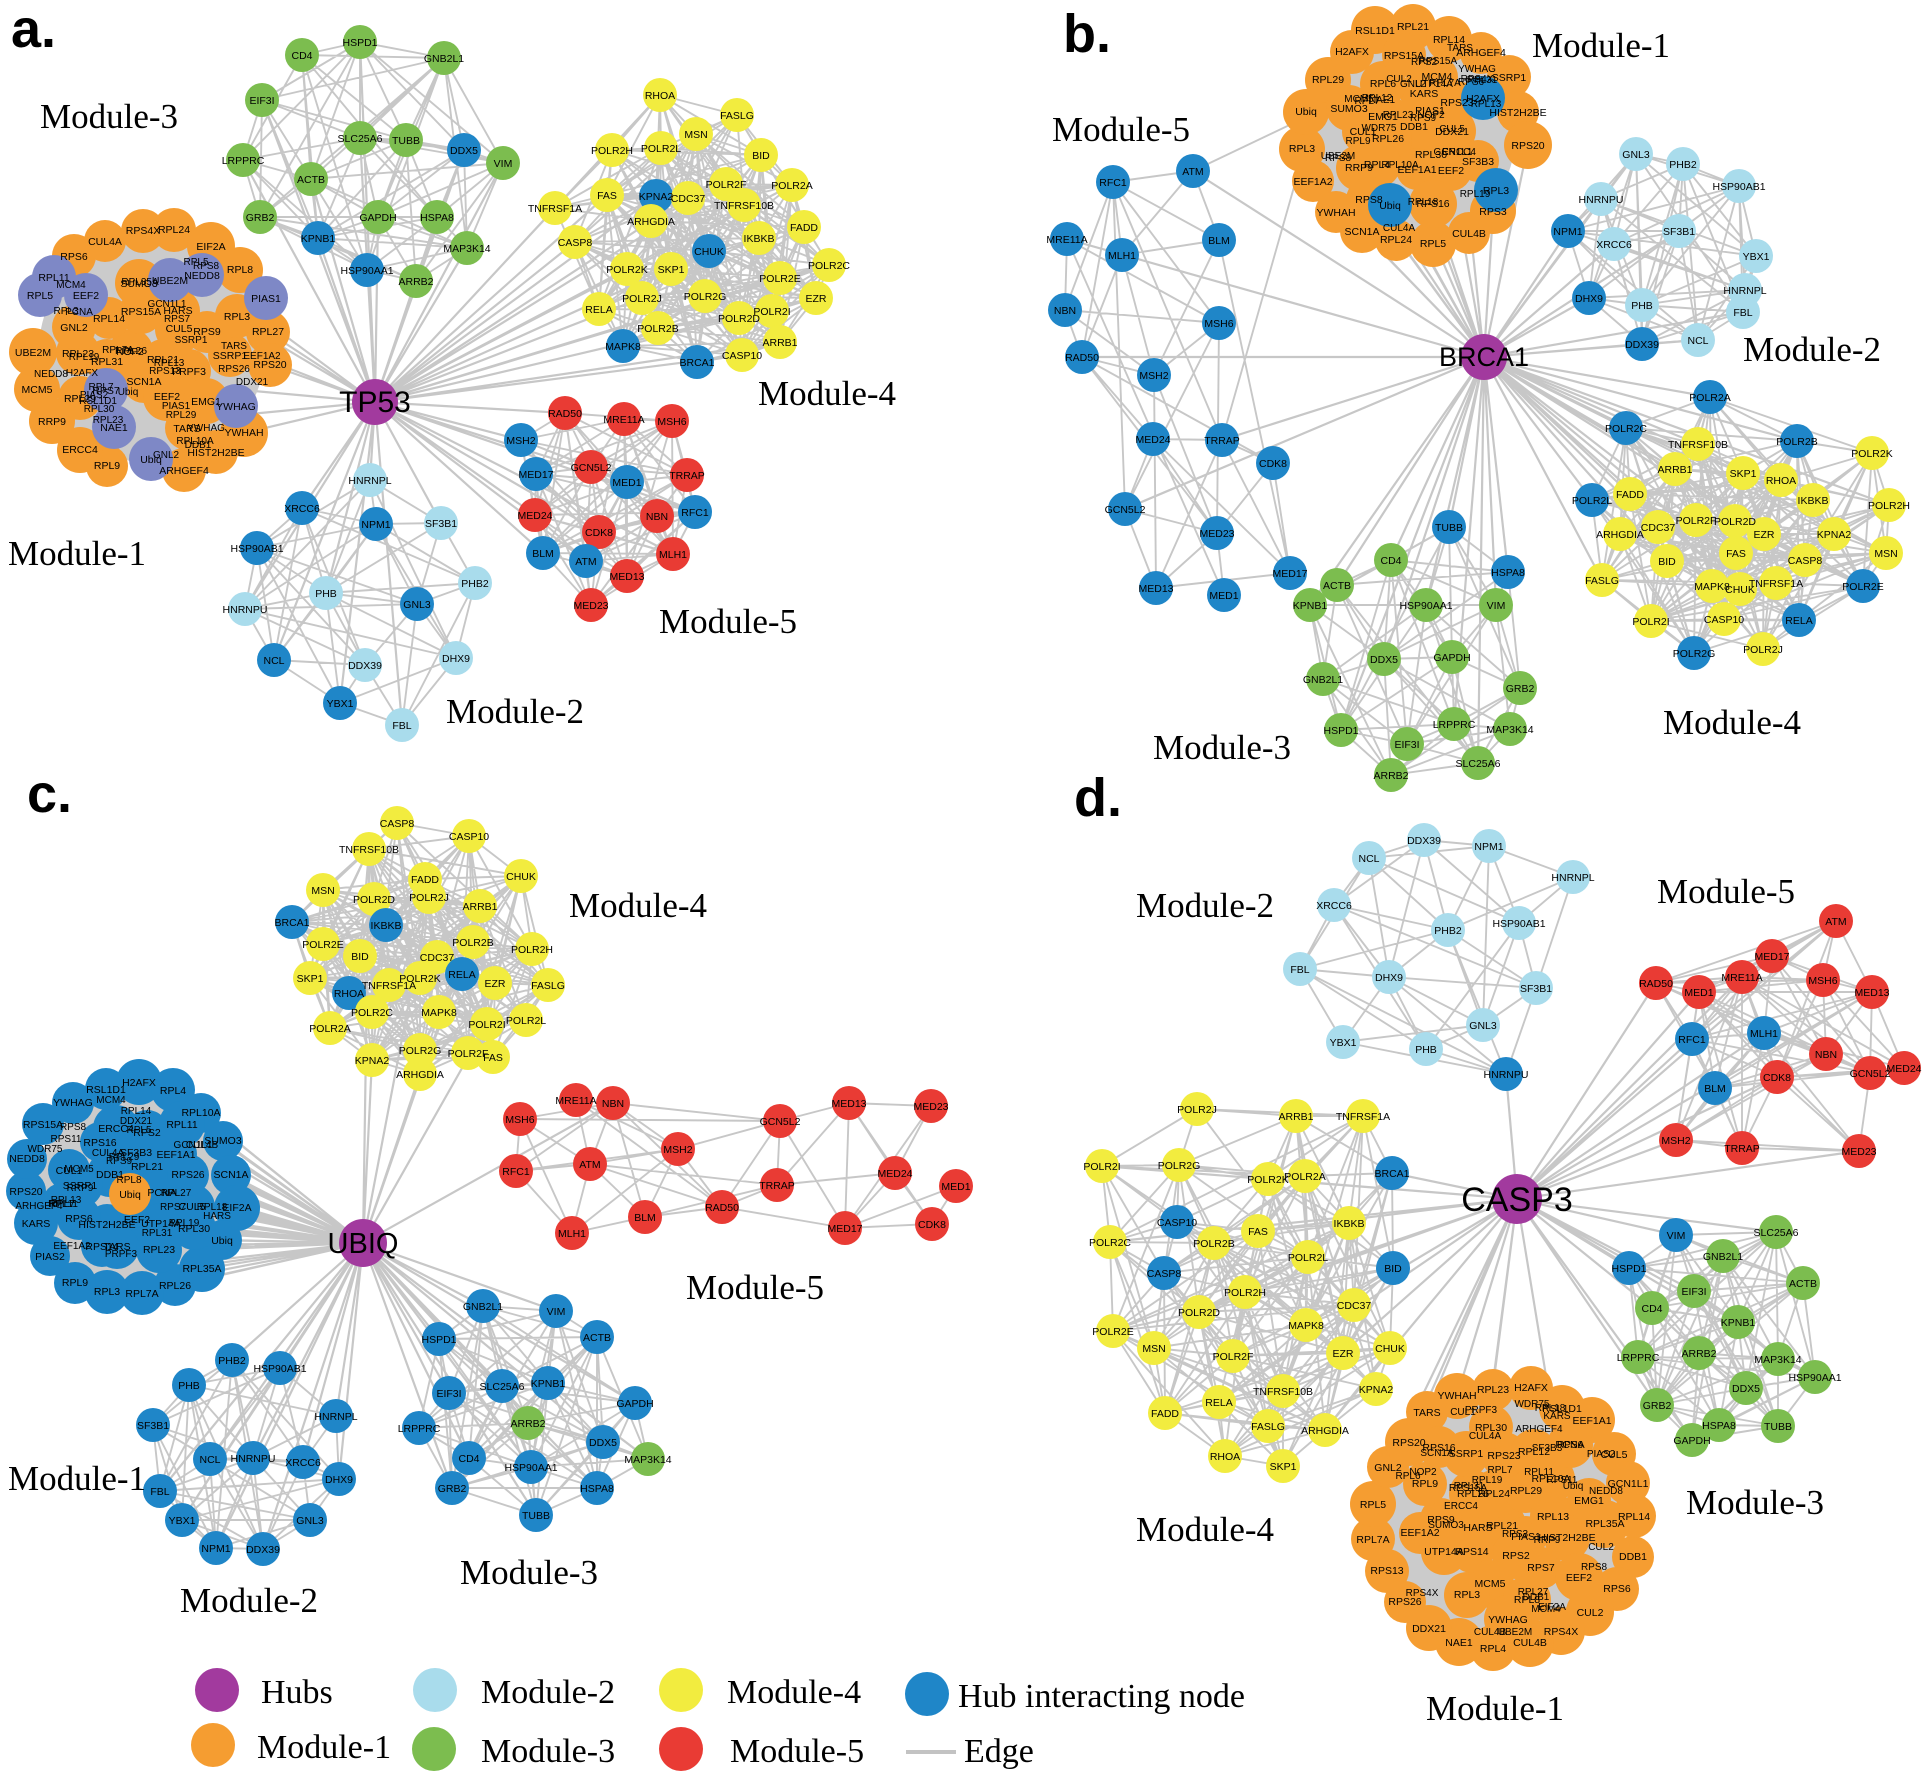 Image resolution: width=1923 pixels, height=1775 pixels. I want to click on svg-text: POLR2A, so click(329, 1029).